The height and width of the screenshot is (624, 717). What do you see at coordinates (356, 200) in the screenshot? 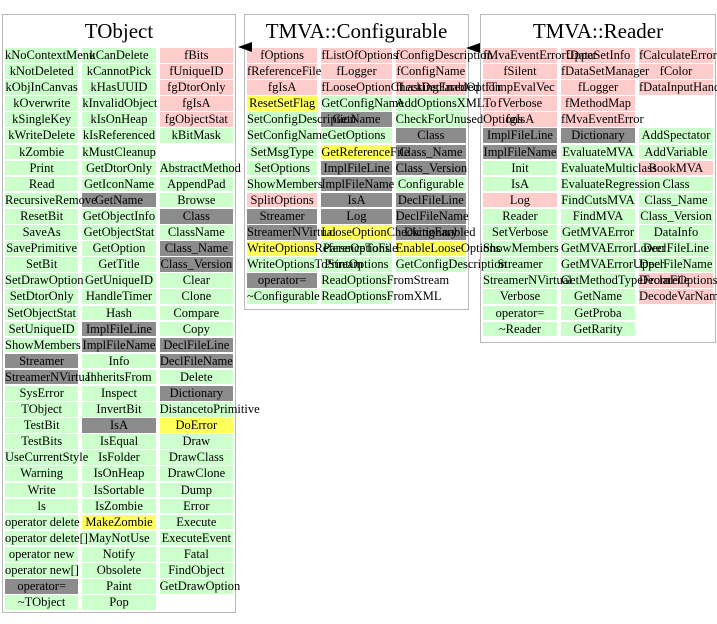
I see `member-cell: IsA` at bounding box center [356, 200].